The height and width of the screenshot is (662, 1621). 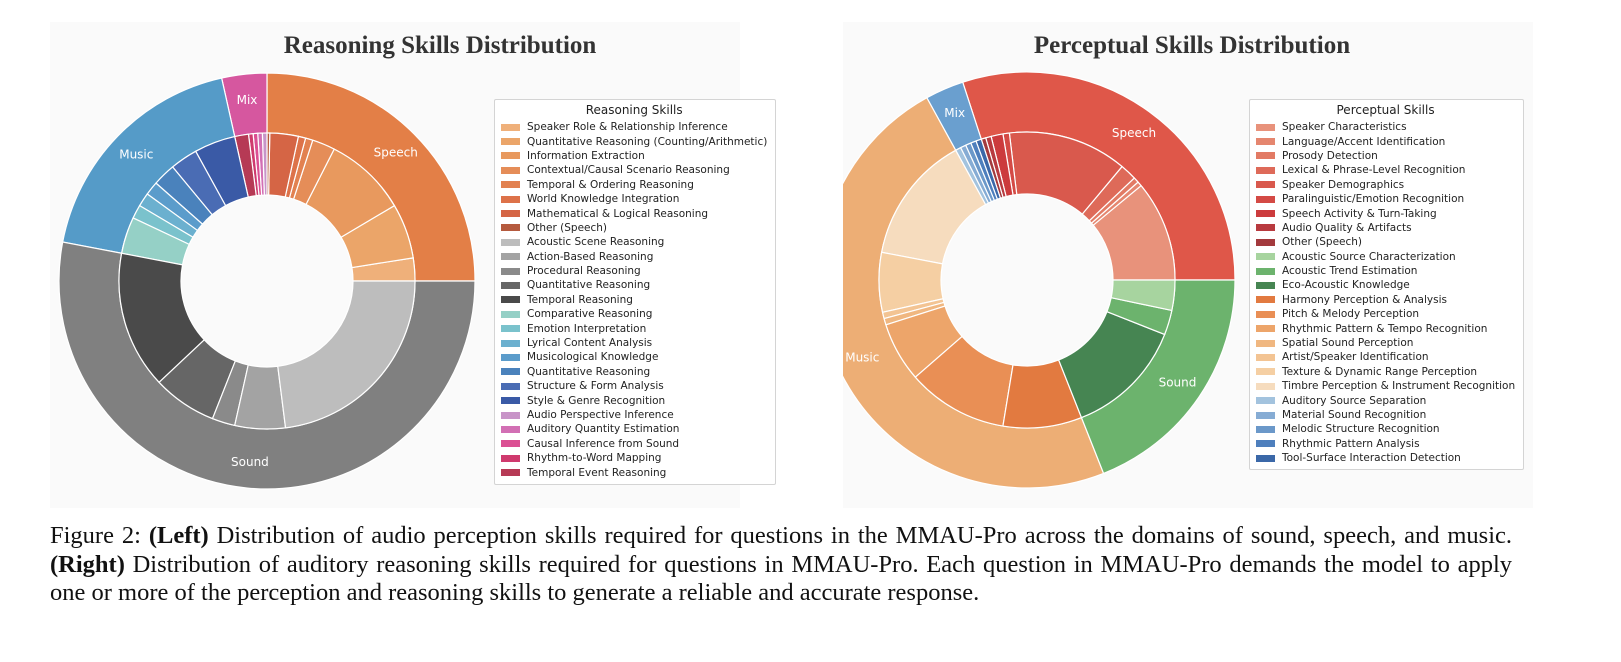 What do you see at coordinates (597, 472) in the screenshot?
I see `reasoning-legend-label: Temporal Event Reasoning` at bounding box center [597, 472].